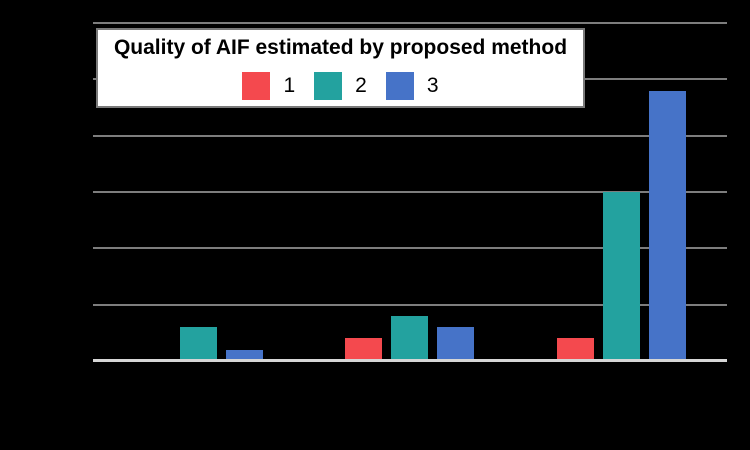  Describe the element at coordinates (410, 23) in the screenshot. I see `gridline-y30` at that location.